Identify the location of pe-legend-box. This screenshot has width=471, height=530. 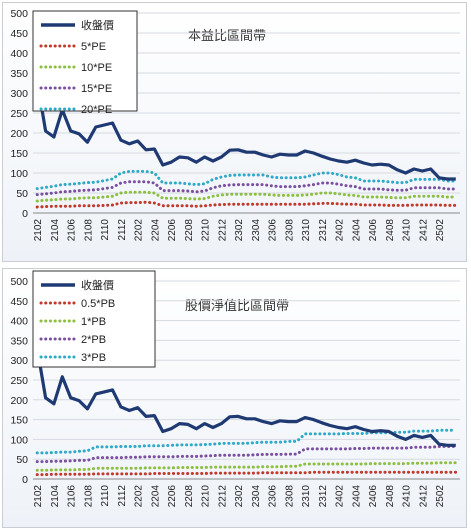
(85, 61).